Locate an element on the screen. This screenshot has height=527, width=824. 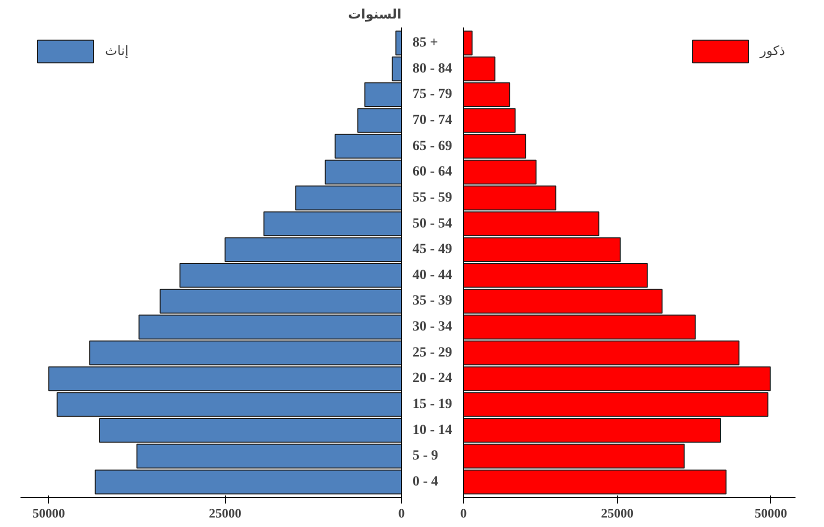
y-tick-label: 5 - 9 is located at coordinates (425, 456).